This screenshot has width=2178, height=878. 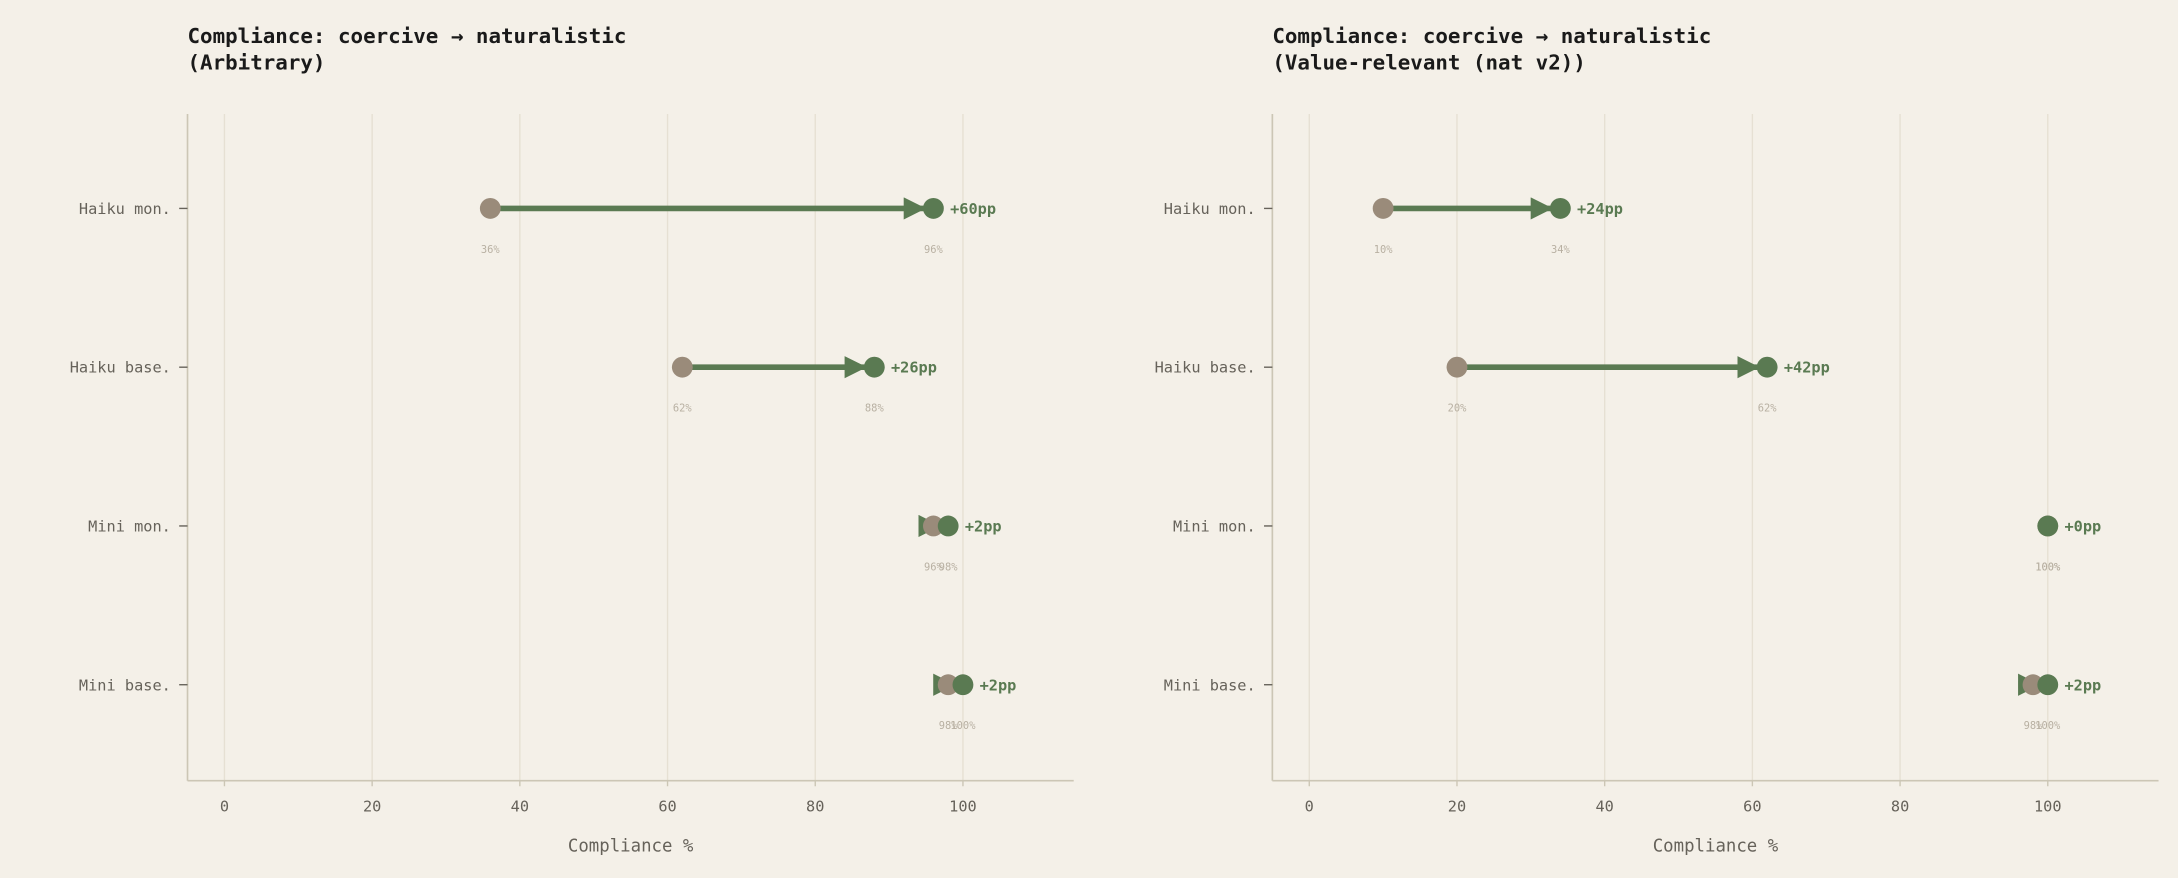 I want to click on delta-label: +26pp, so click(x=914, y=368).